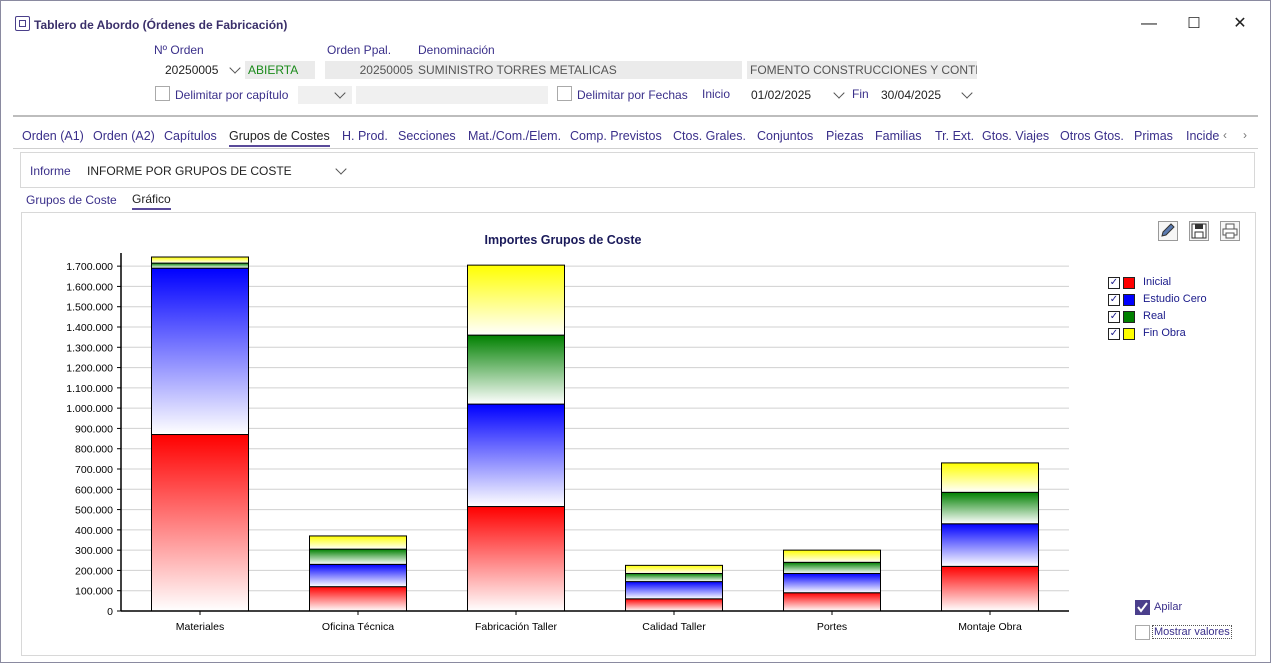 The width and height of the screenshot is (1271, 663). I want to click on tab-capítulos: Capítulos, so click(190, 136).